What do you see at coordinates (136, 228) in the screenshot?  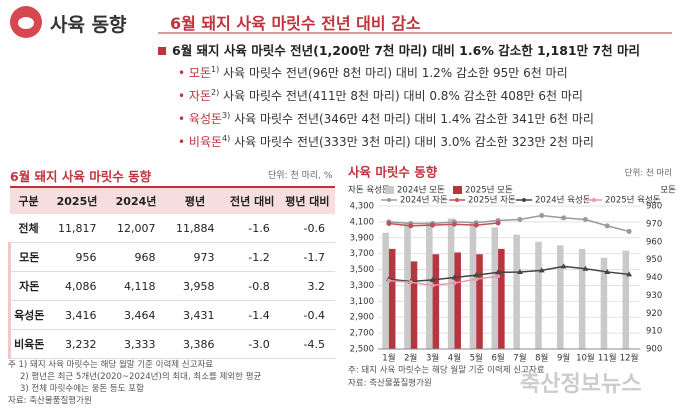 I see `table-cell: 12,007` at bounding box center [136, 228].